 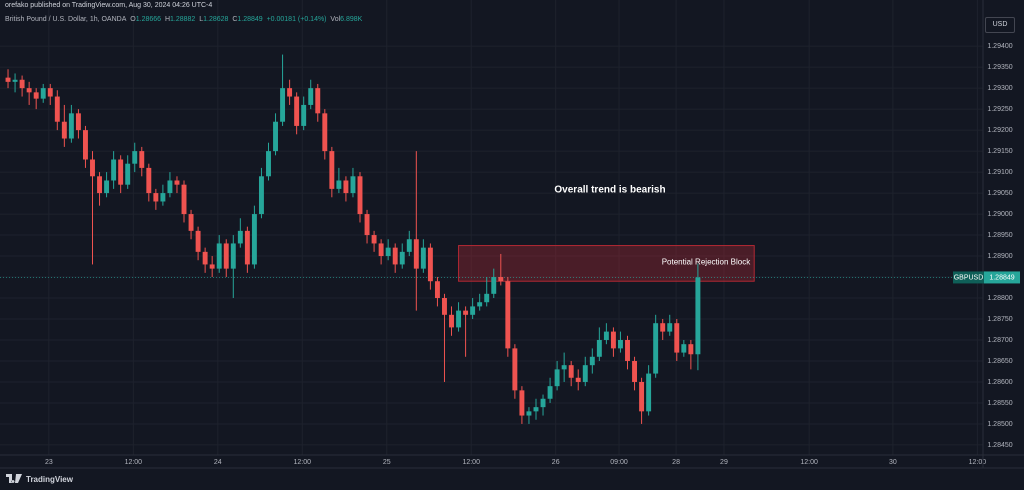 What do you see at coordinates (14, 478) in the screenshot?
I see `logo` at bounding box center [14, 478].